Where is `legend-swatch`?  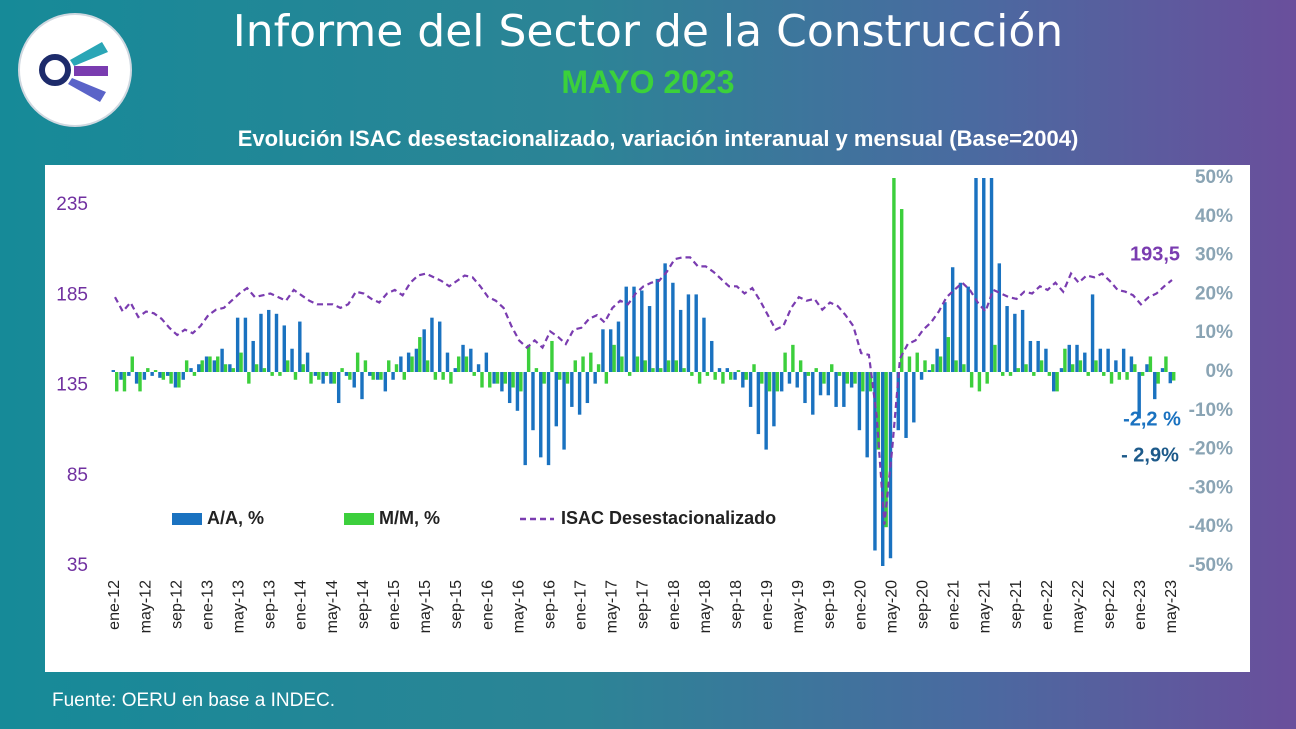
legend-swatch is located at coordinates (359, 519).